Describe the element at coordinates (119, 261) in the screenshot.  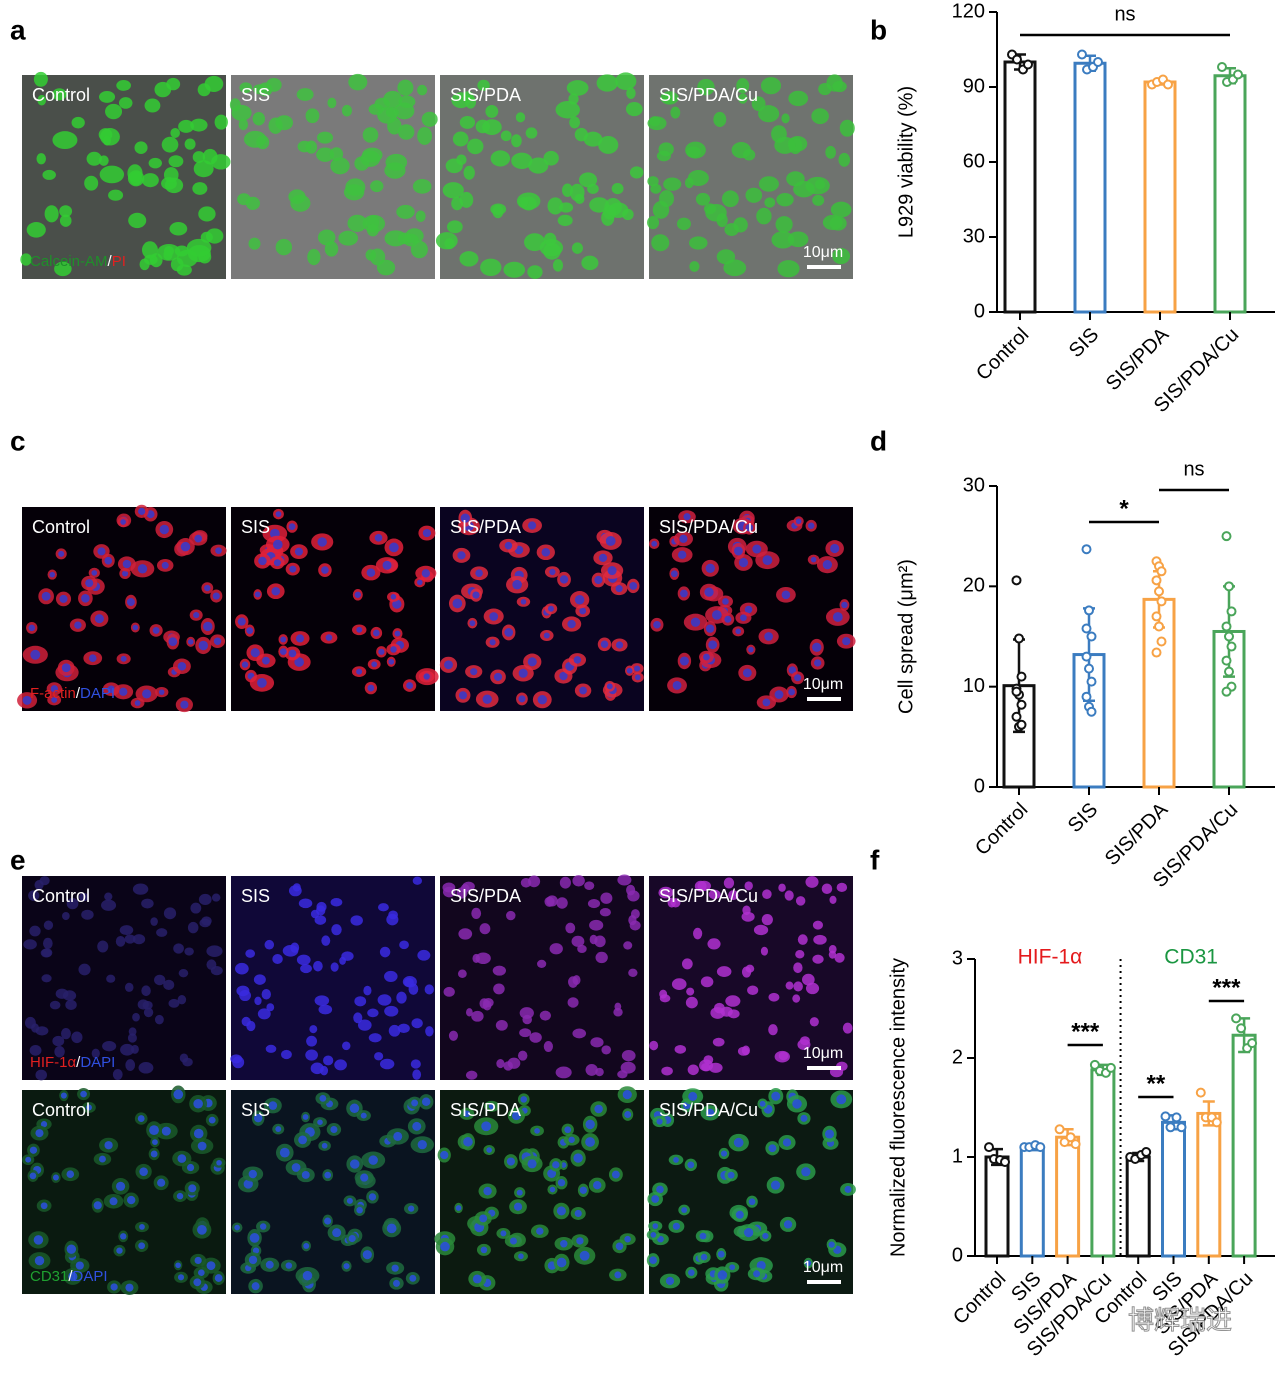
I see `stain-part: PI` at that location.